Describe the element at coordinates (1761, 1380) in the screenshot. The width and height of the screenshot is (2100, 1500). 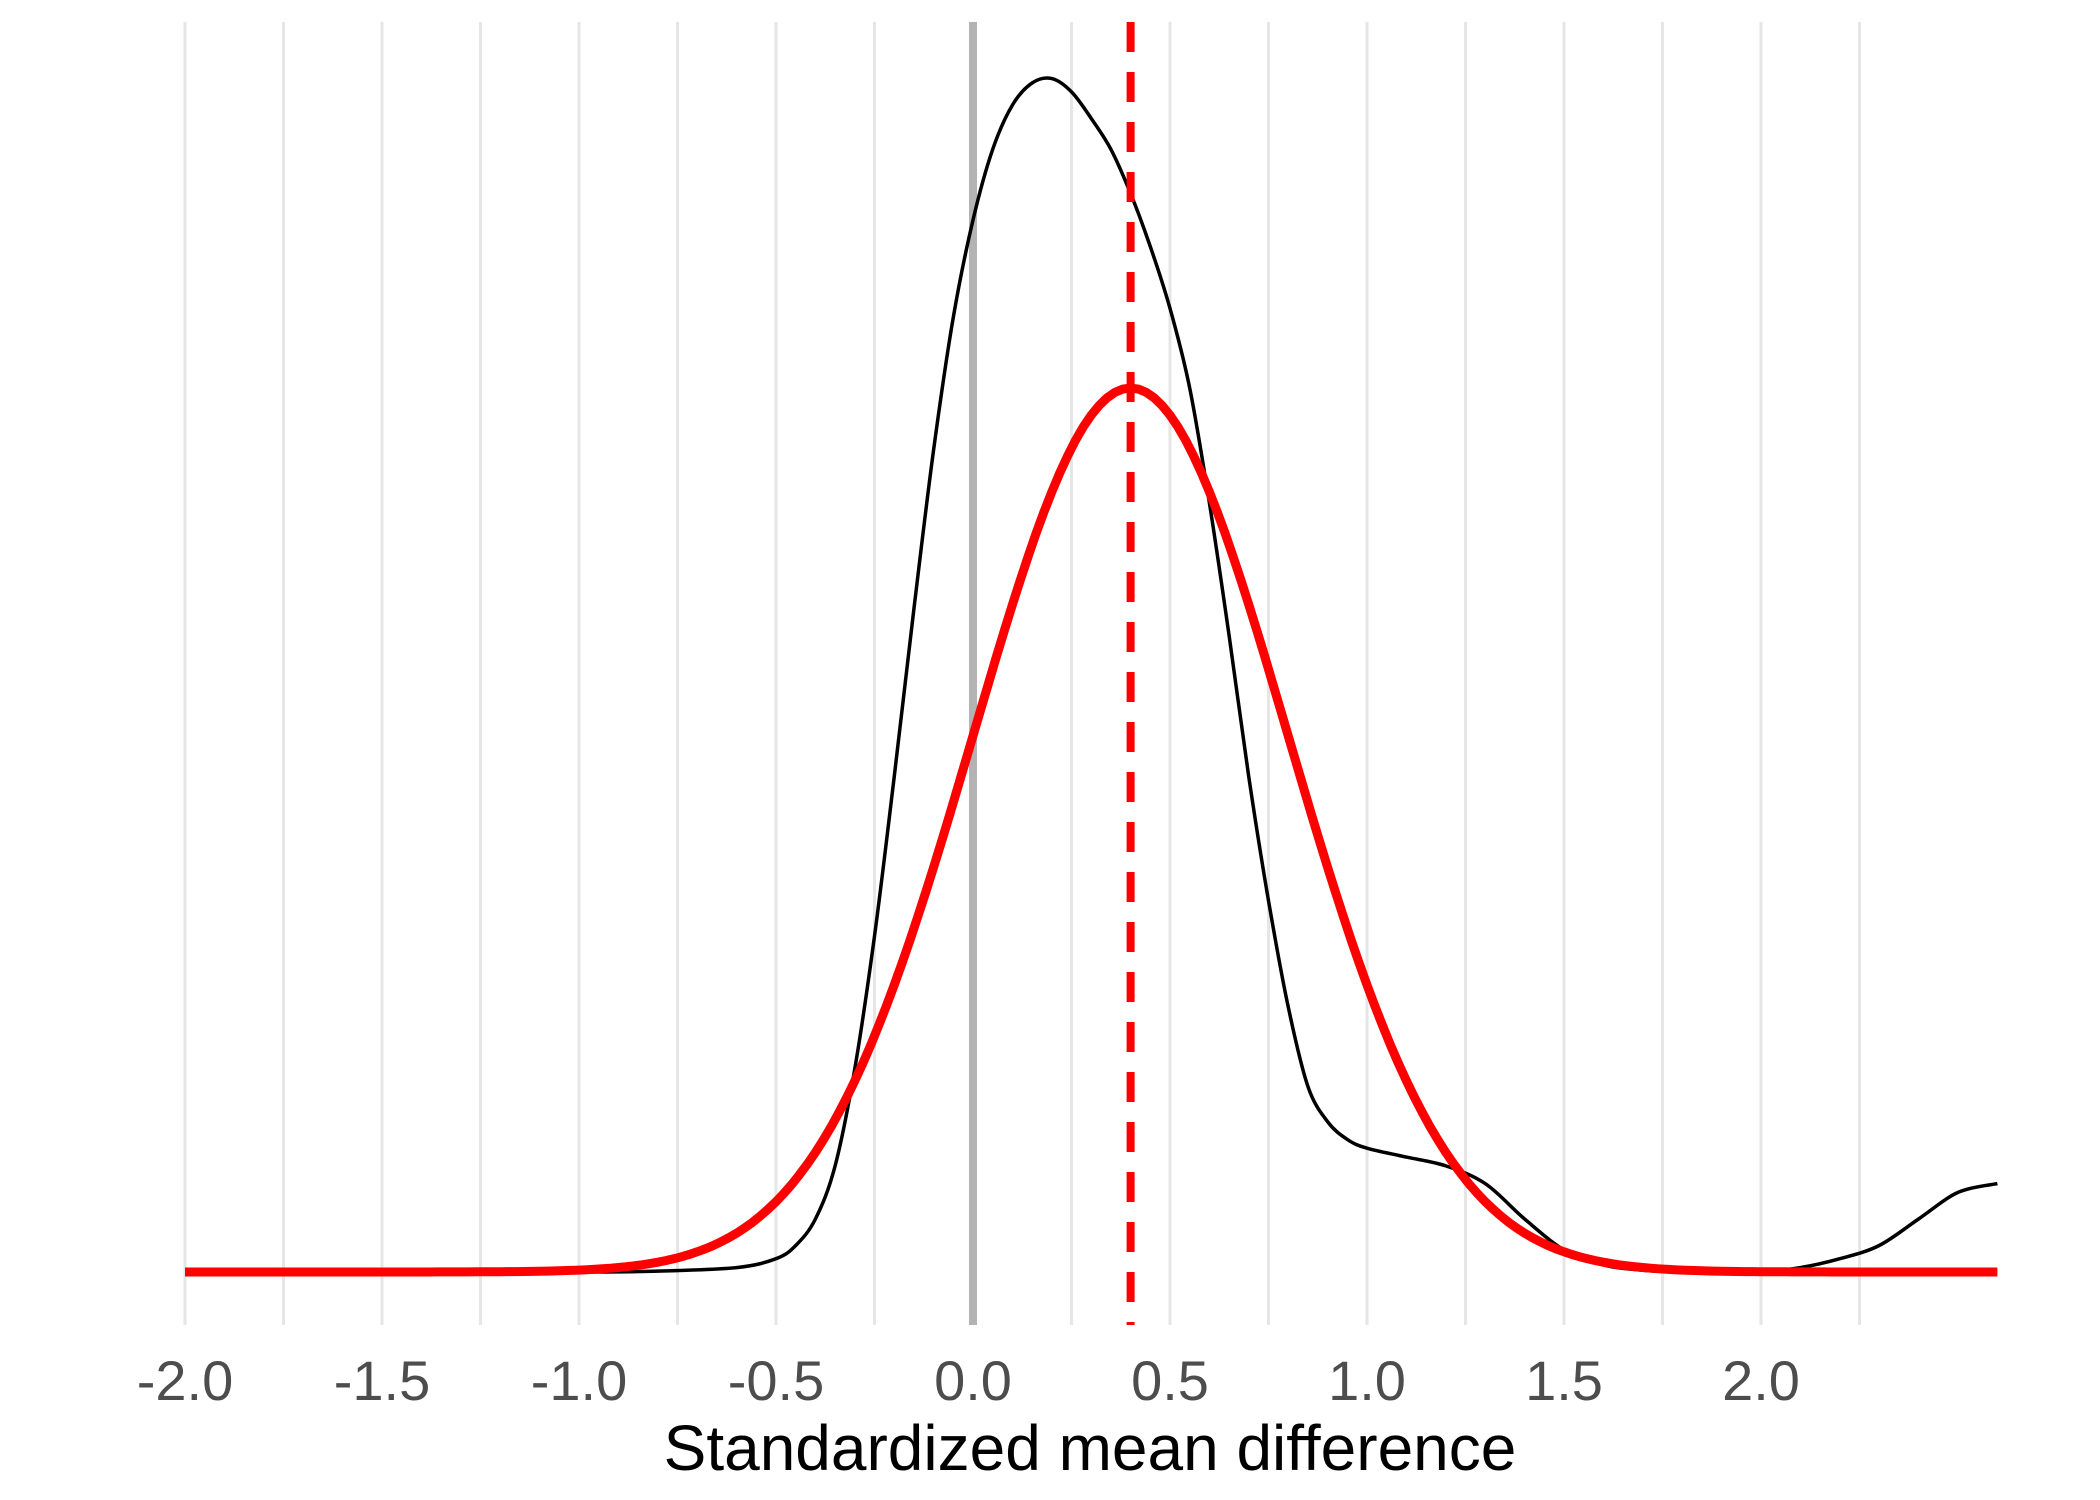
I see `x-tick-label: 2.0` at that location.